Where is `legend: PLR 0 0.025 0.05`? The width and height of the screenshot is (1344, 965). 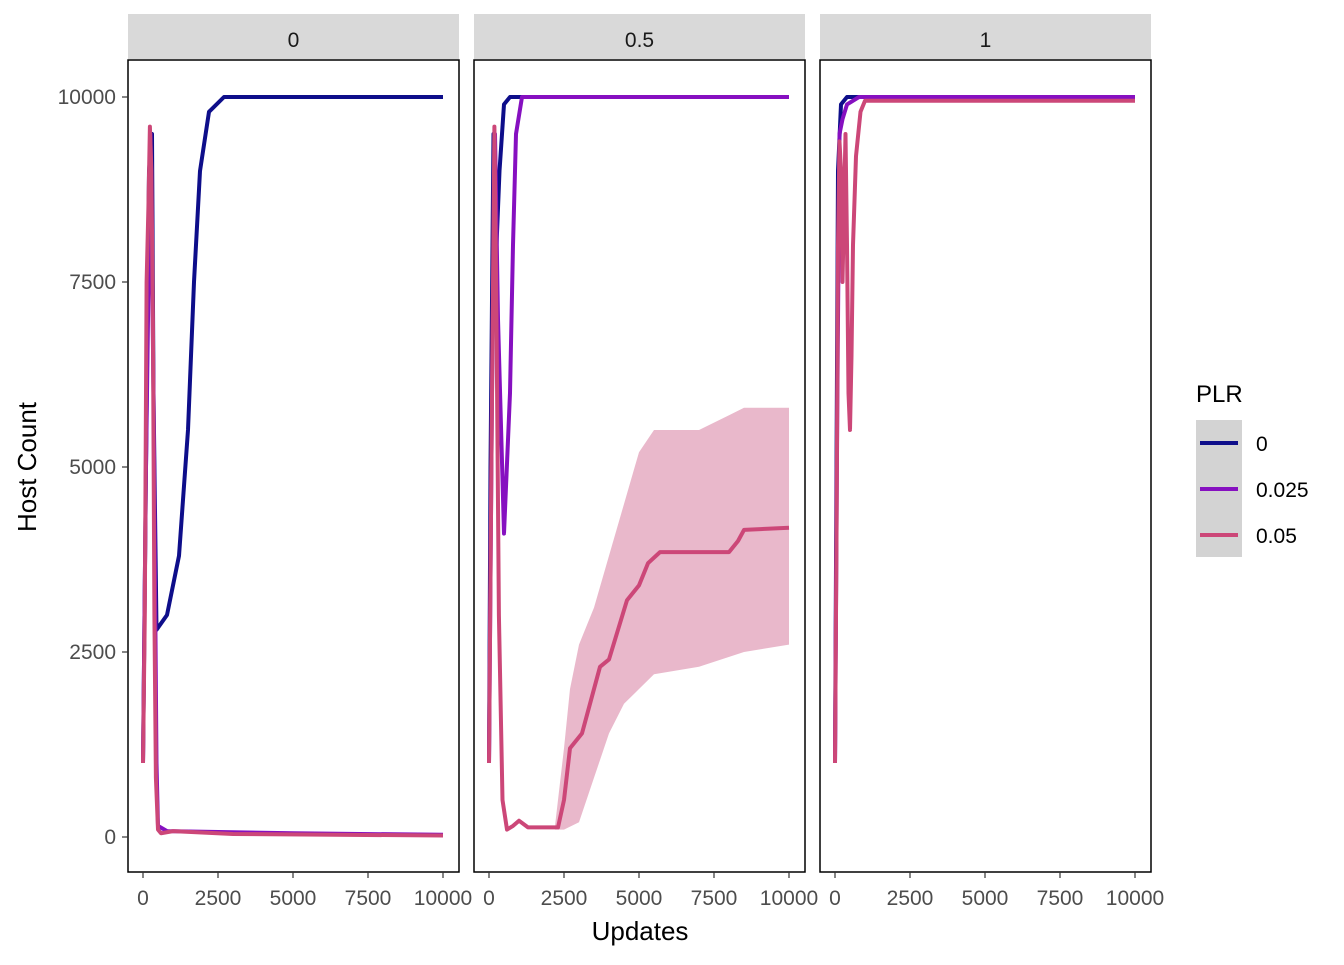 legend: PLR 0 0.025 0.05 is located at coordinates (1252, 469).